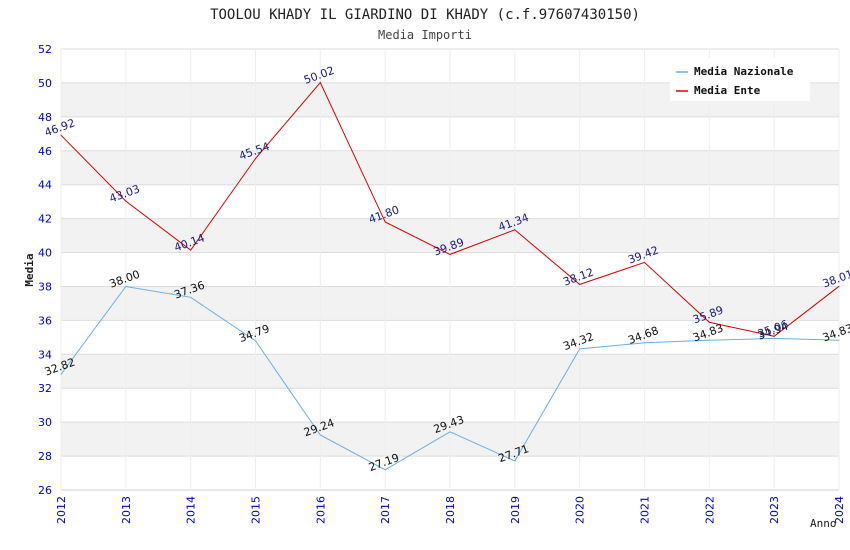  Describe the element at coordinates (578, 277) in the screenshot. I see `data-label-media-ente: 38.12` at that location.